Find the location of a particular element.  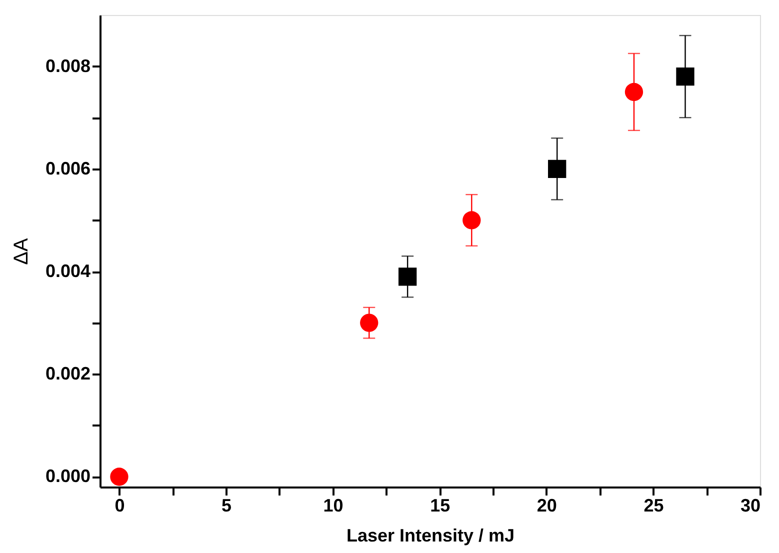

x-tick-label: 20 is located at coordinates (546, 506).